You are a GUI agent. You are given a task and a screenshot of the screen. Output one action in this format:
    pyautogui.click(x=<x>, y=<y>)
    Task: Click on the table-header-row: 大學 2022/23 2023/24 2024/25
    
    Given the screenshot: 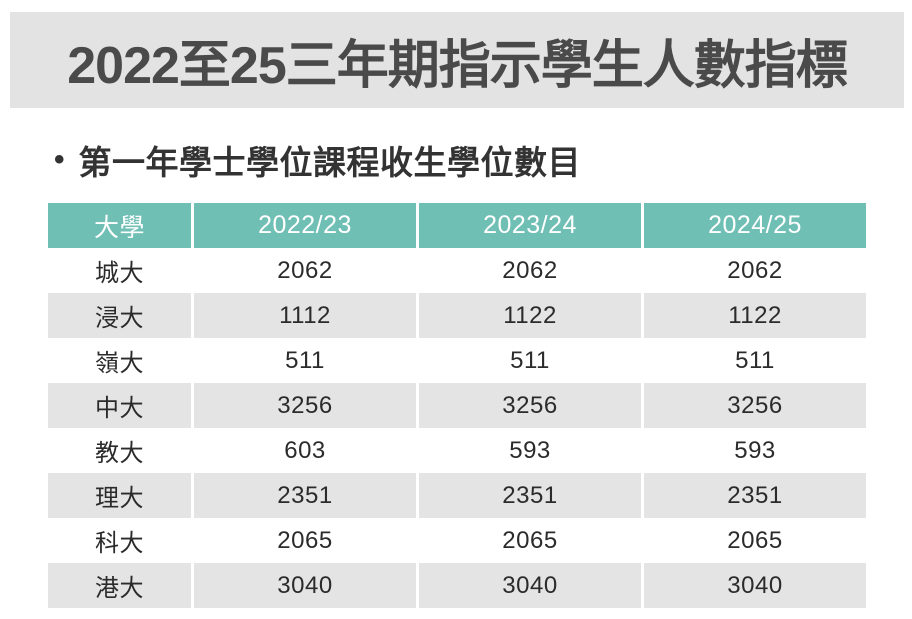 What is the action you would take?
    pyautogui.click(x=457, y=225)
    